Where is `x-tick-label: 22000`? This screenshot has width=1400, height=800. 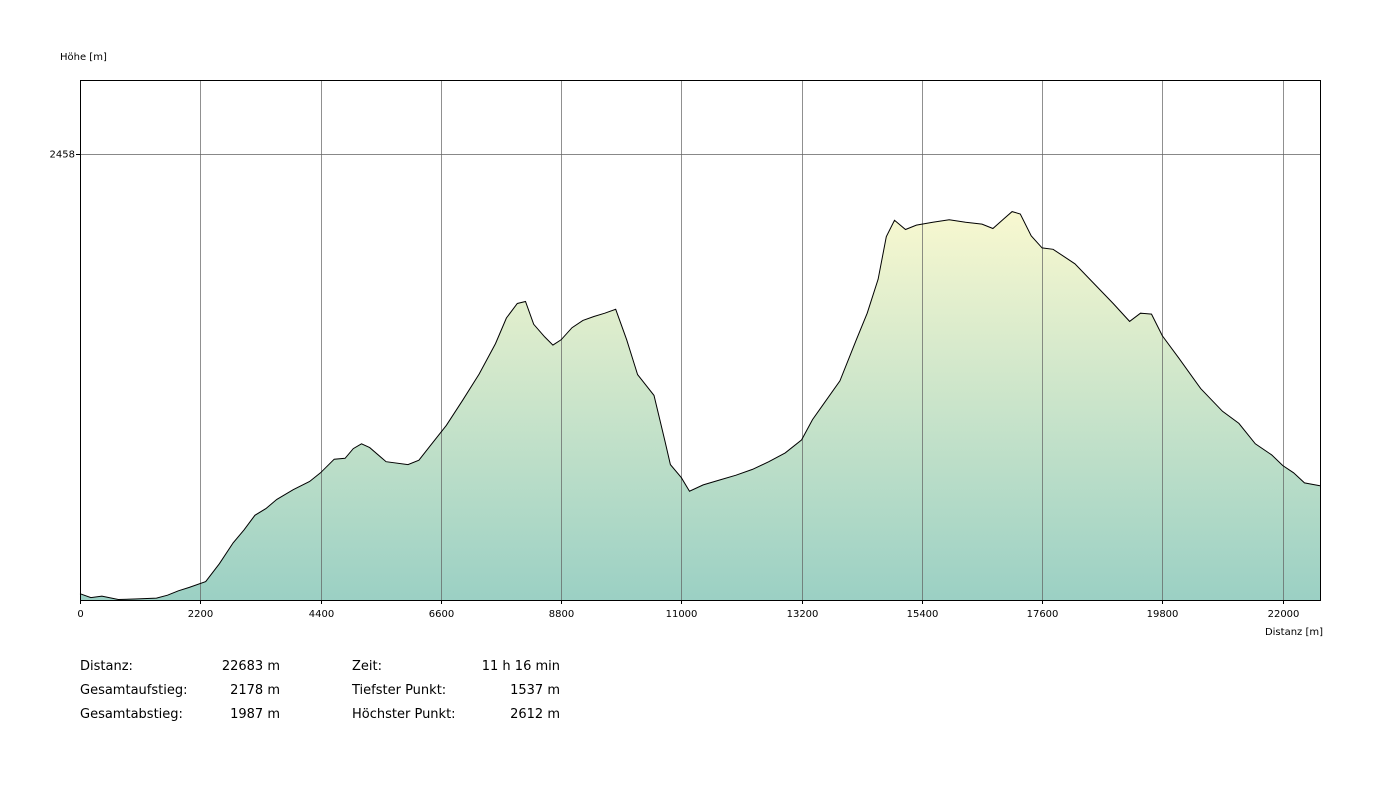
x-tick-label: 22000 is located at coordinates (1284, 614).